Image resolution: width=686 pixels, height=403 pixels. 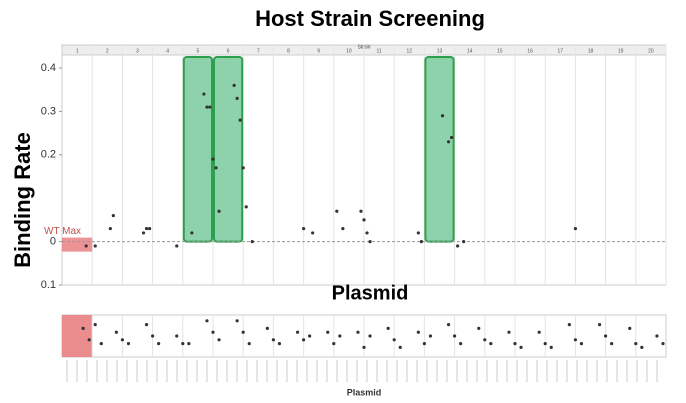 What do you see at coordinates (137, 51) in the screenshot?
I see `strain-label: 3` at bounding box center [137, 51].